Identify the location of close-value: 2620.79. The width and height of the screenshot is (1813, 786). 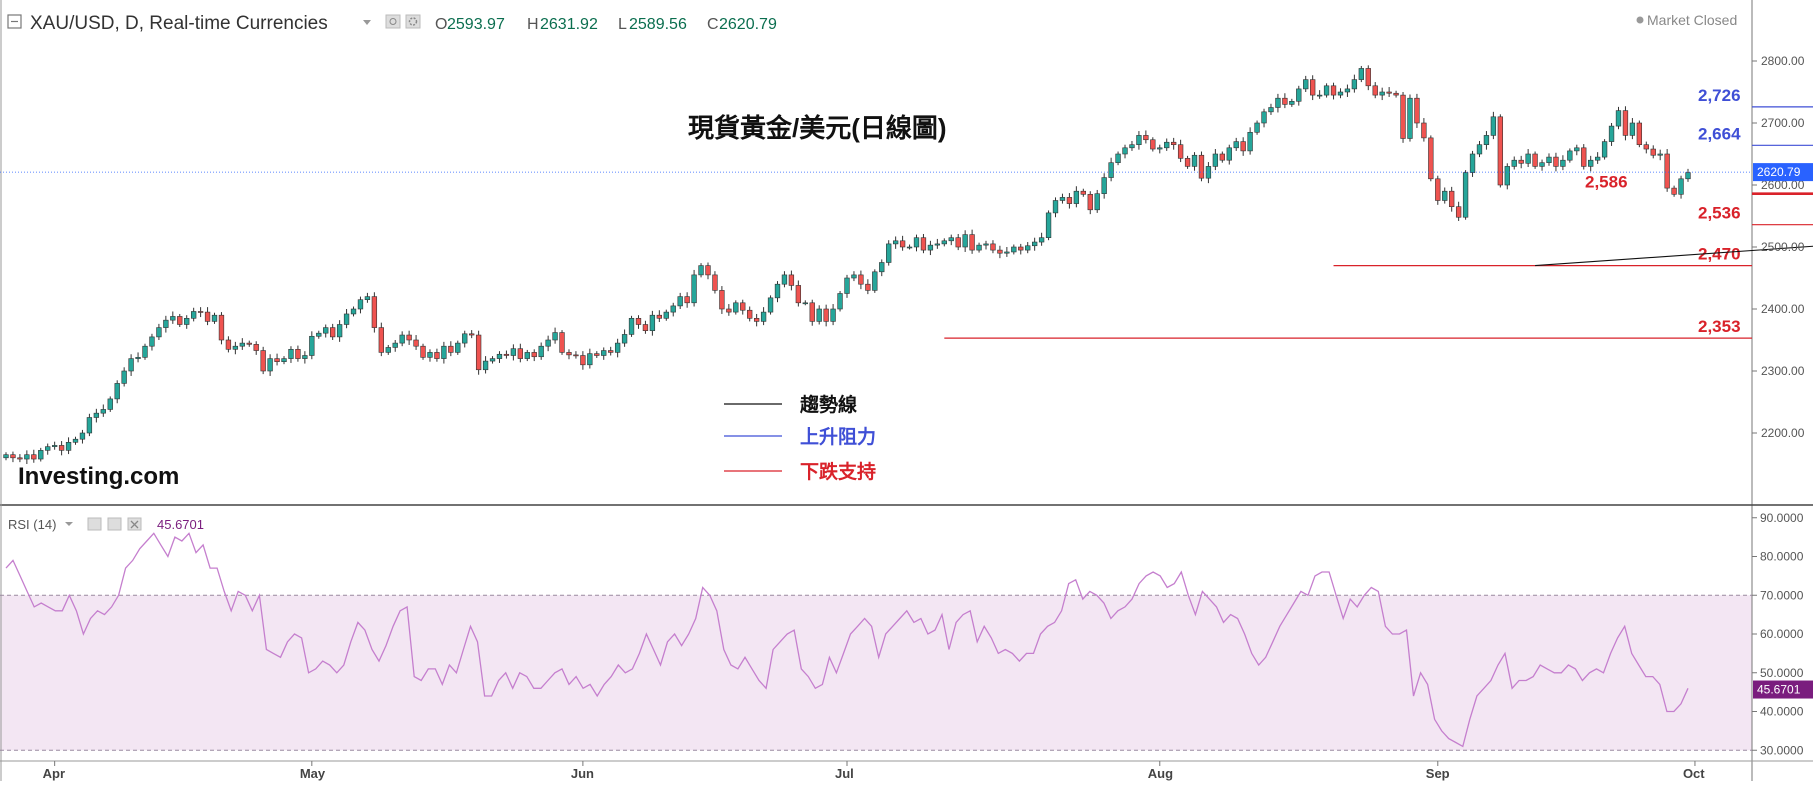
(748, 24).